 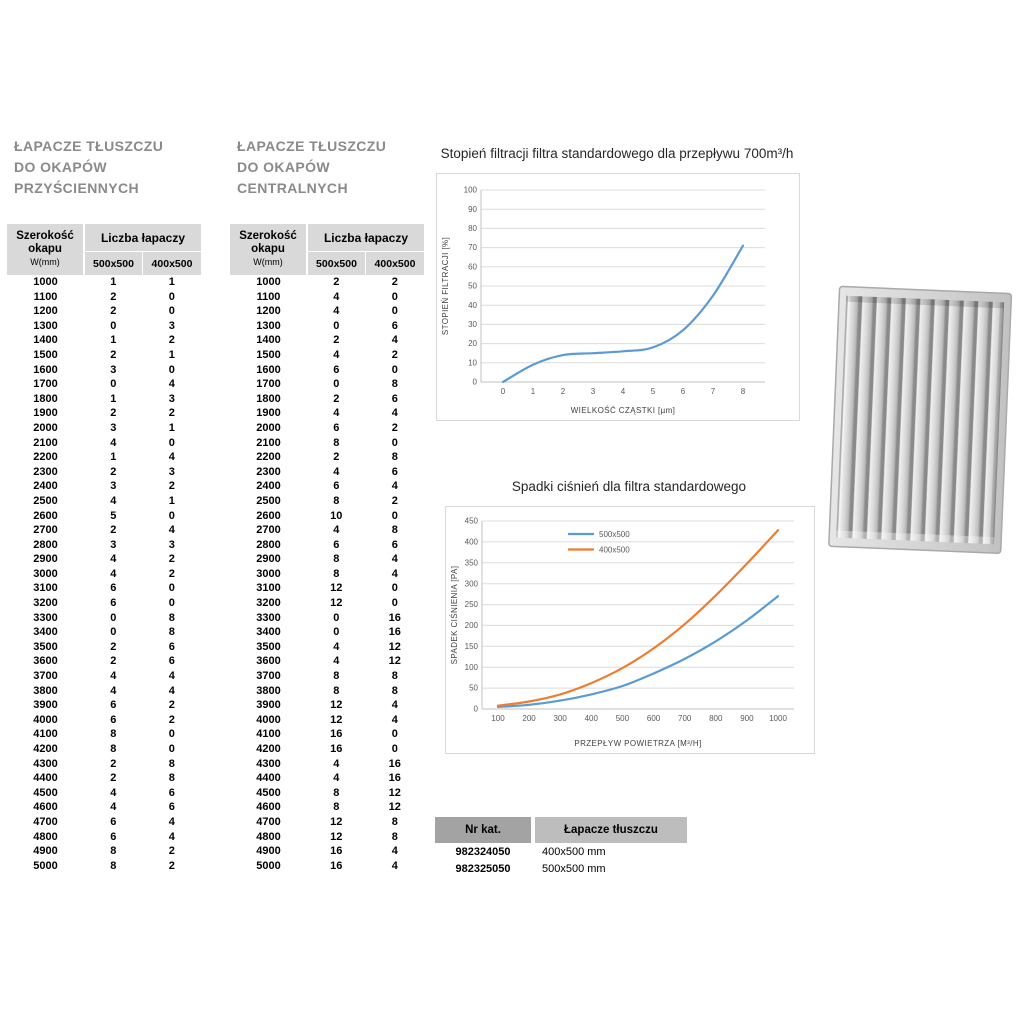 What do you see at coordinates (327, 413) in the screenshot?
I see `table-row: 1900 4 4` at bounding box center [327, 413].